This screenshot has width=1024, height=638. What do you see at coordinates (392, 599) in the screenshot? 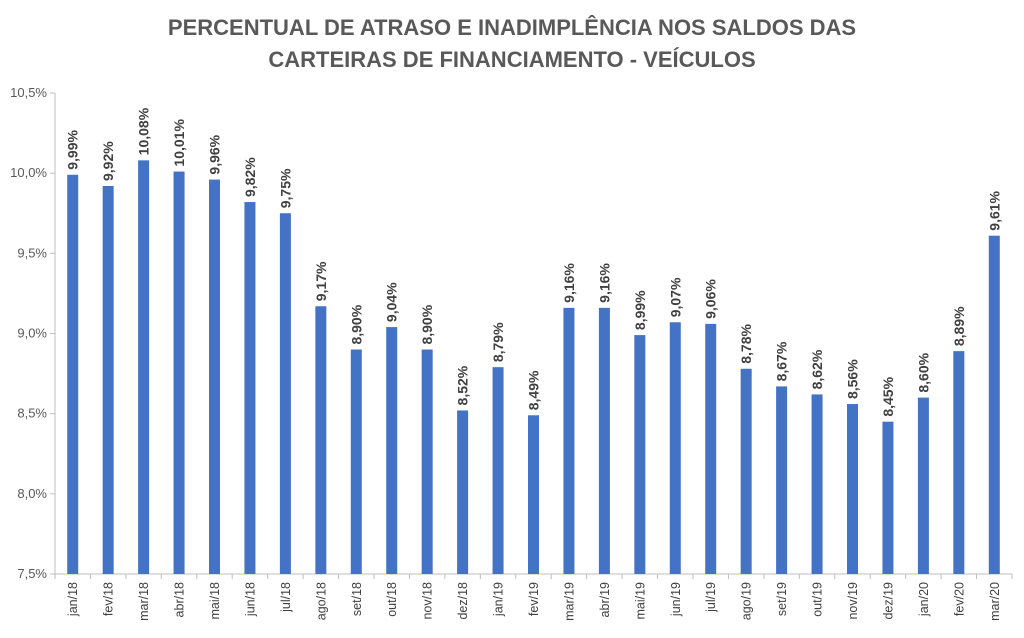
I see `x-tick-label: out/18` at bounding box center [392, 599].